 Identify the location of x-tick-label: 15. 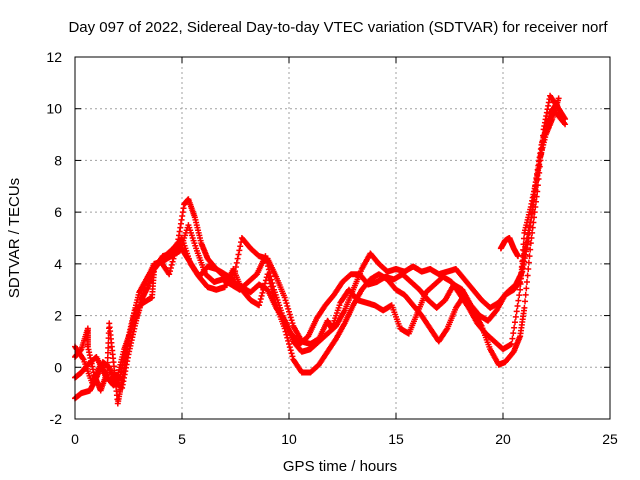
(396, 439).